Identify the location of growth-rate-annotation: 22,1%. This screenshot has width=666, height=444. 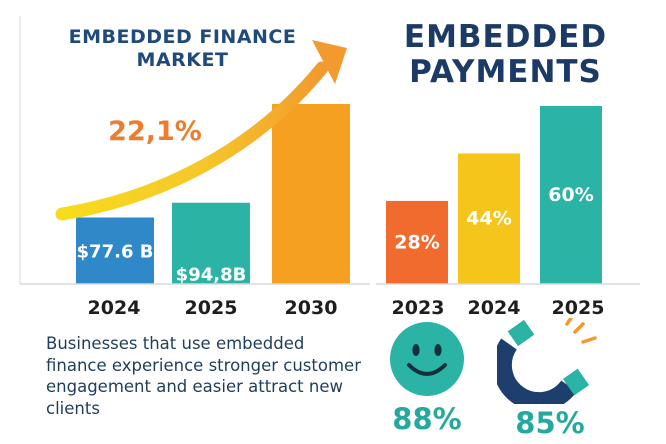
(155, 131).